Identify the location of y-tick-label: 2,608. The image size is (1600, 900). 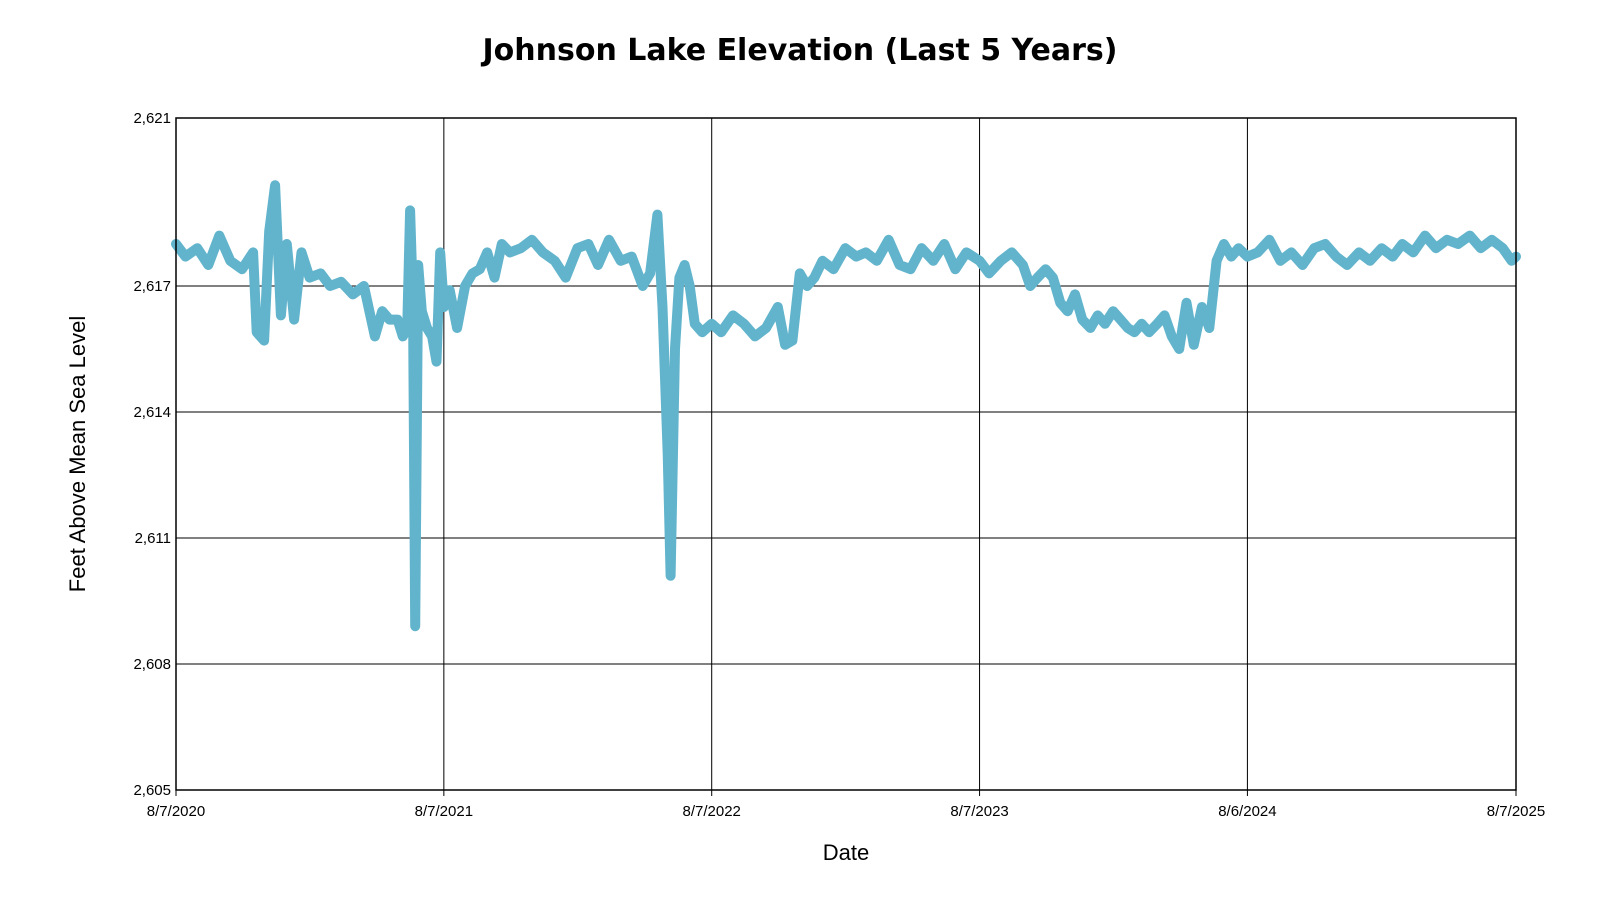
(152, 664).